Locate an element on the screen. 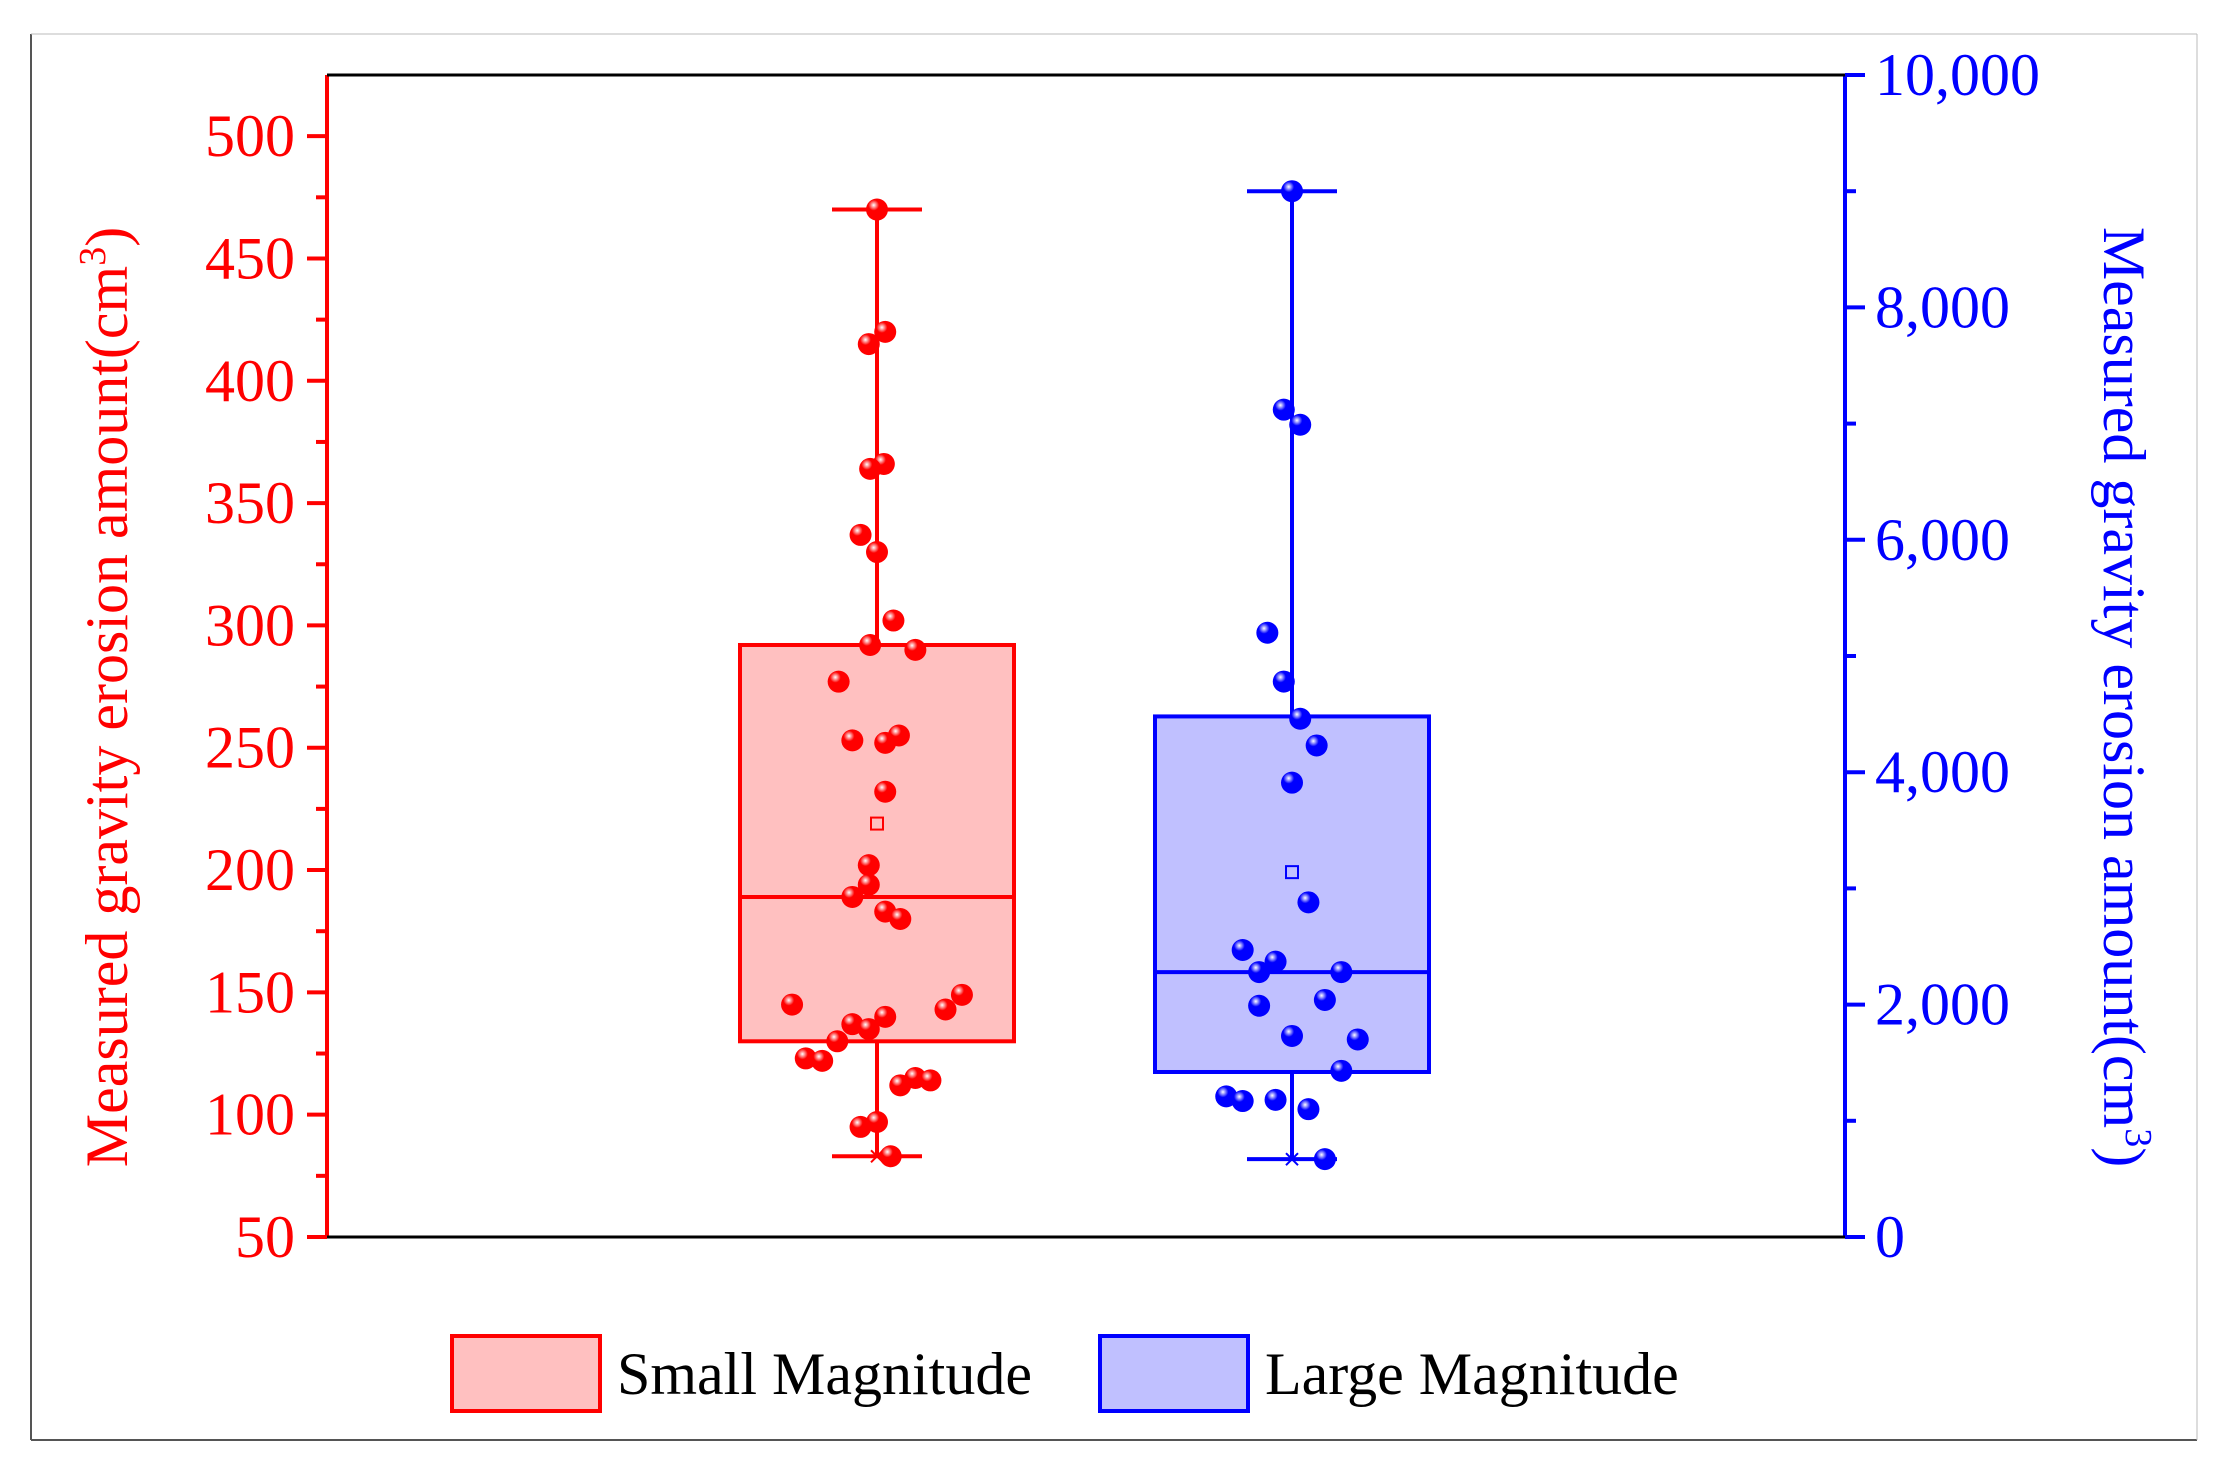  legend-swatch-small-magnitude is located at coordinates (526, 1373).